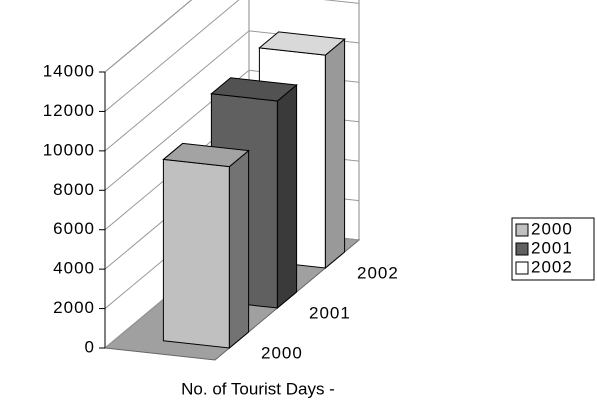  I want to click on legend-label: 2002, so click(552, 266).